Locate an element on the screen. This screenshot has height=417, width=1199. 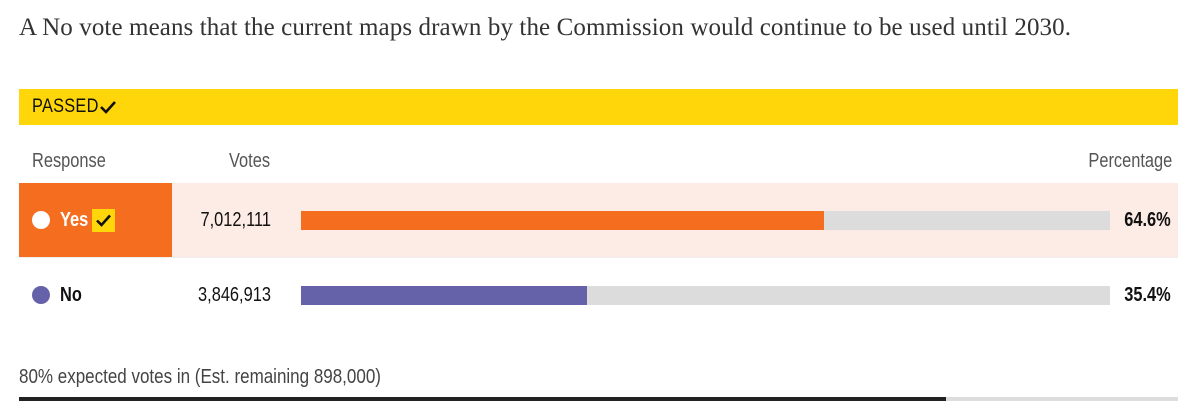
status-label: PASSED is located at coordinates (65, 106).